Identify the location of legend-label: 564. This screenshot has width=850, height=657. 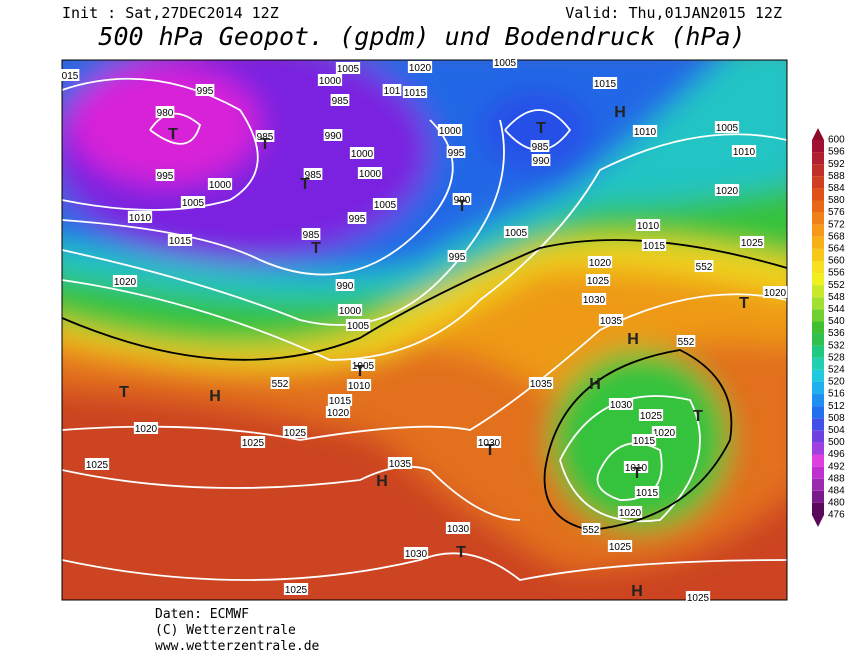
(836, 249).